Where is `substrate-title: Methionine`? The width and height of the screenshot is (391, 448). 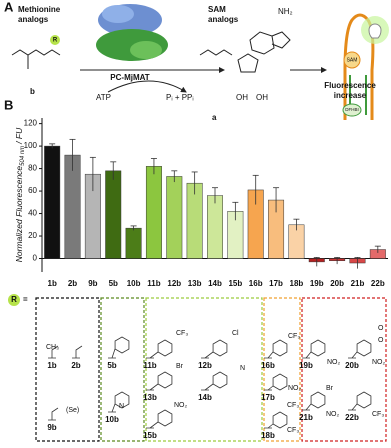
substrate-title: Methionine is located at coordinates (39, 9).